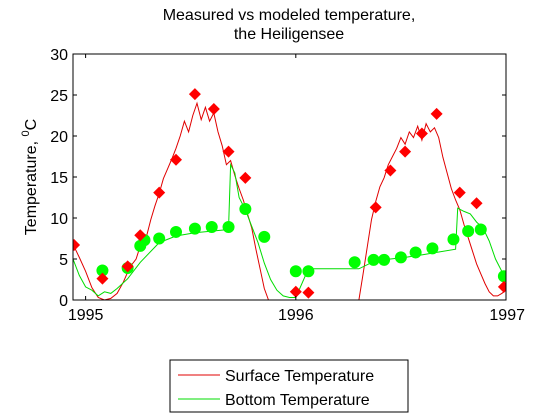  I want to click on legend-label-surface: Surface Temperature, so click(299, 376).